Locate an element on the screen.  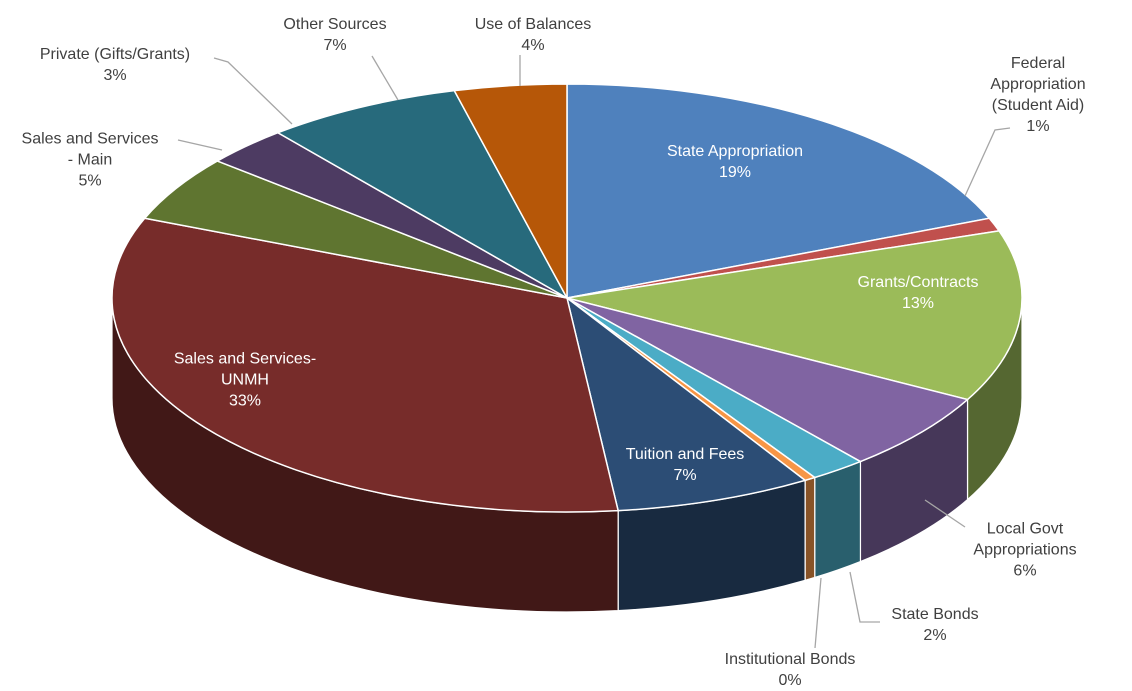
slice-label: State Appropriation 19% is located at coordinates (735, 162).